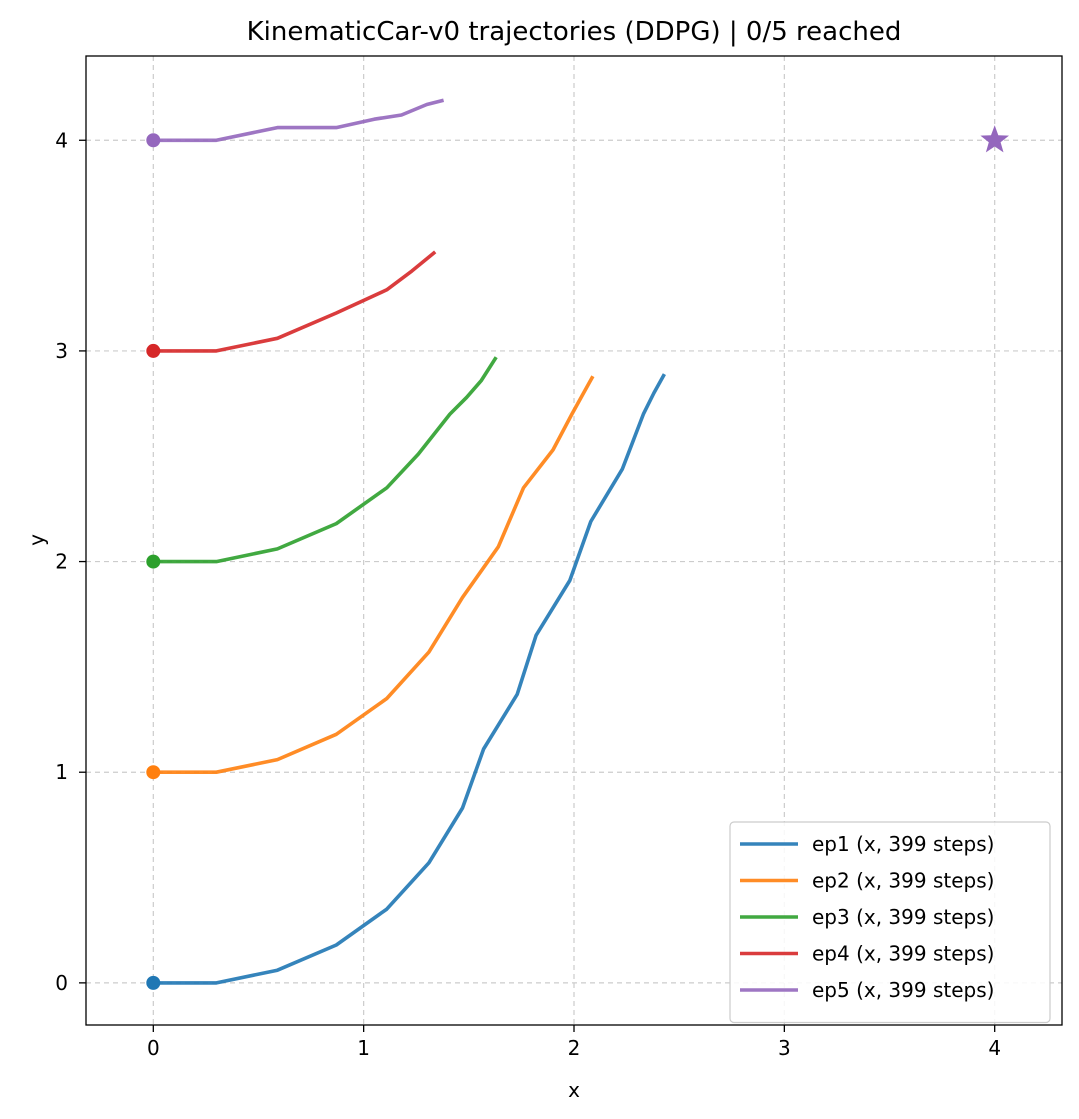 The image size is (1079, 1119). I want to click on y-tick-label: 4, so click(61, 140).